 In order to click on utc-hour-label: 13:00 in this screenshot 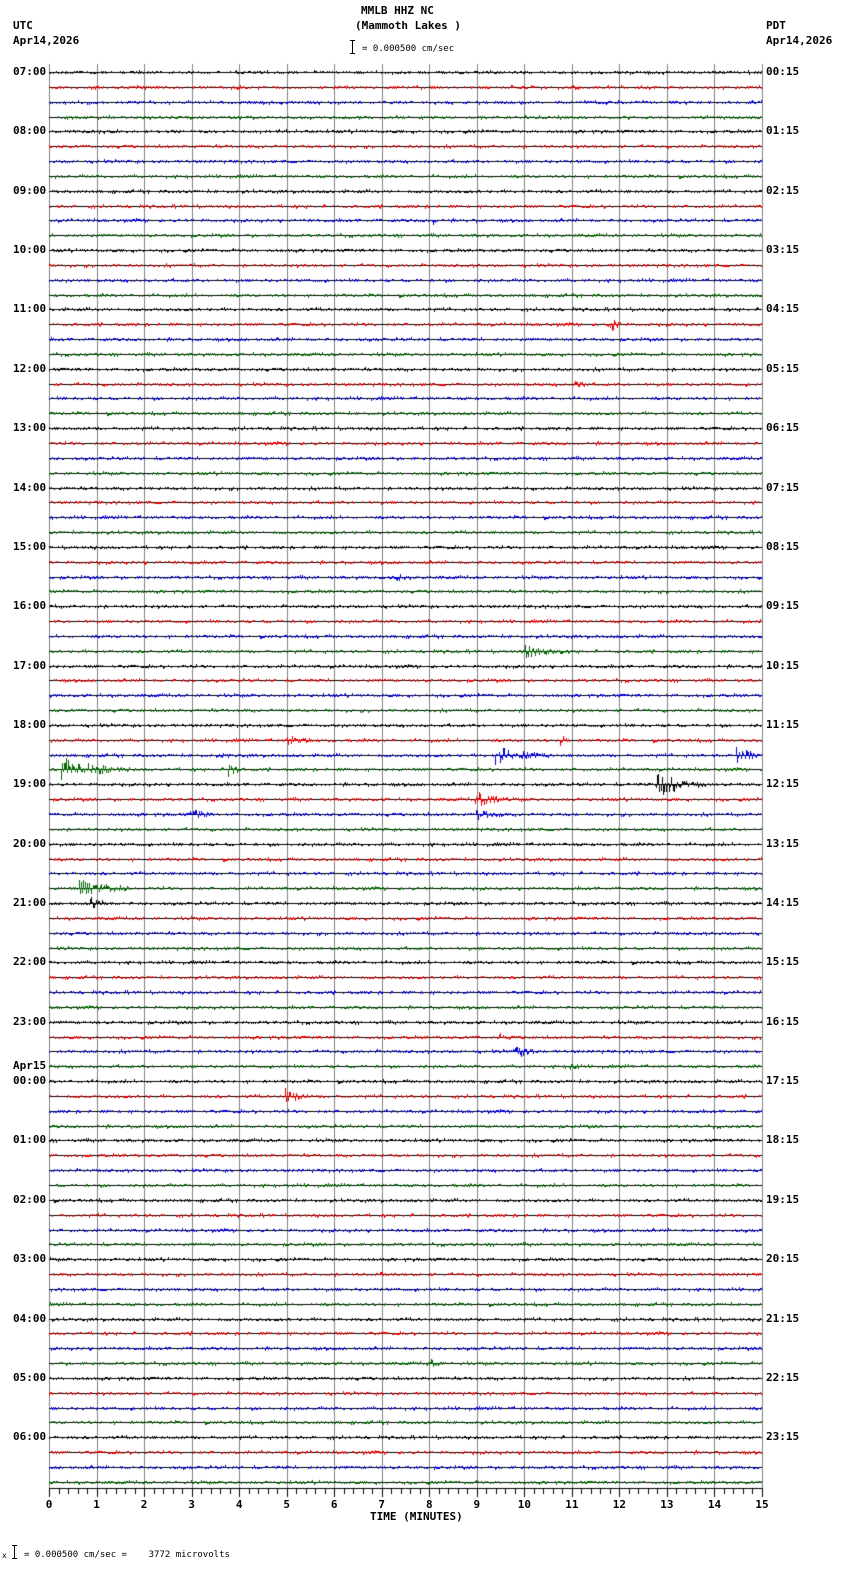, I will do `click(30, 428)`.